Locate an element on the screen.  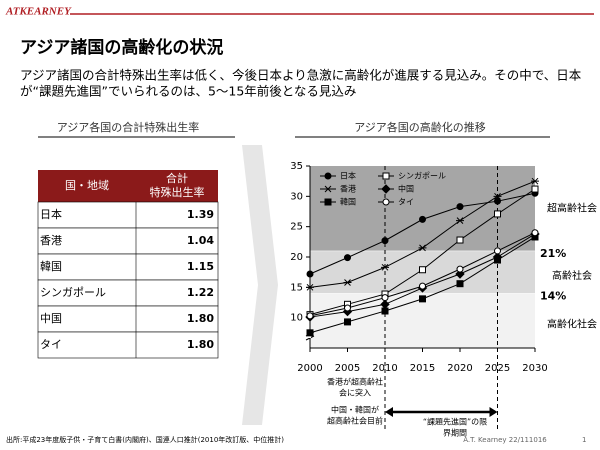
table-cell: 1.04 is located at coordinates (200, 240).